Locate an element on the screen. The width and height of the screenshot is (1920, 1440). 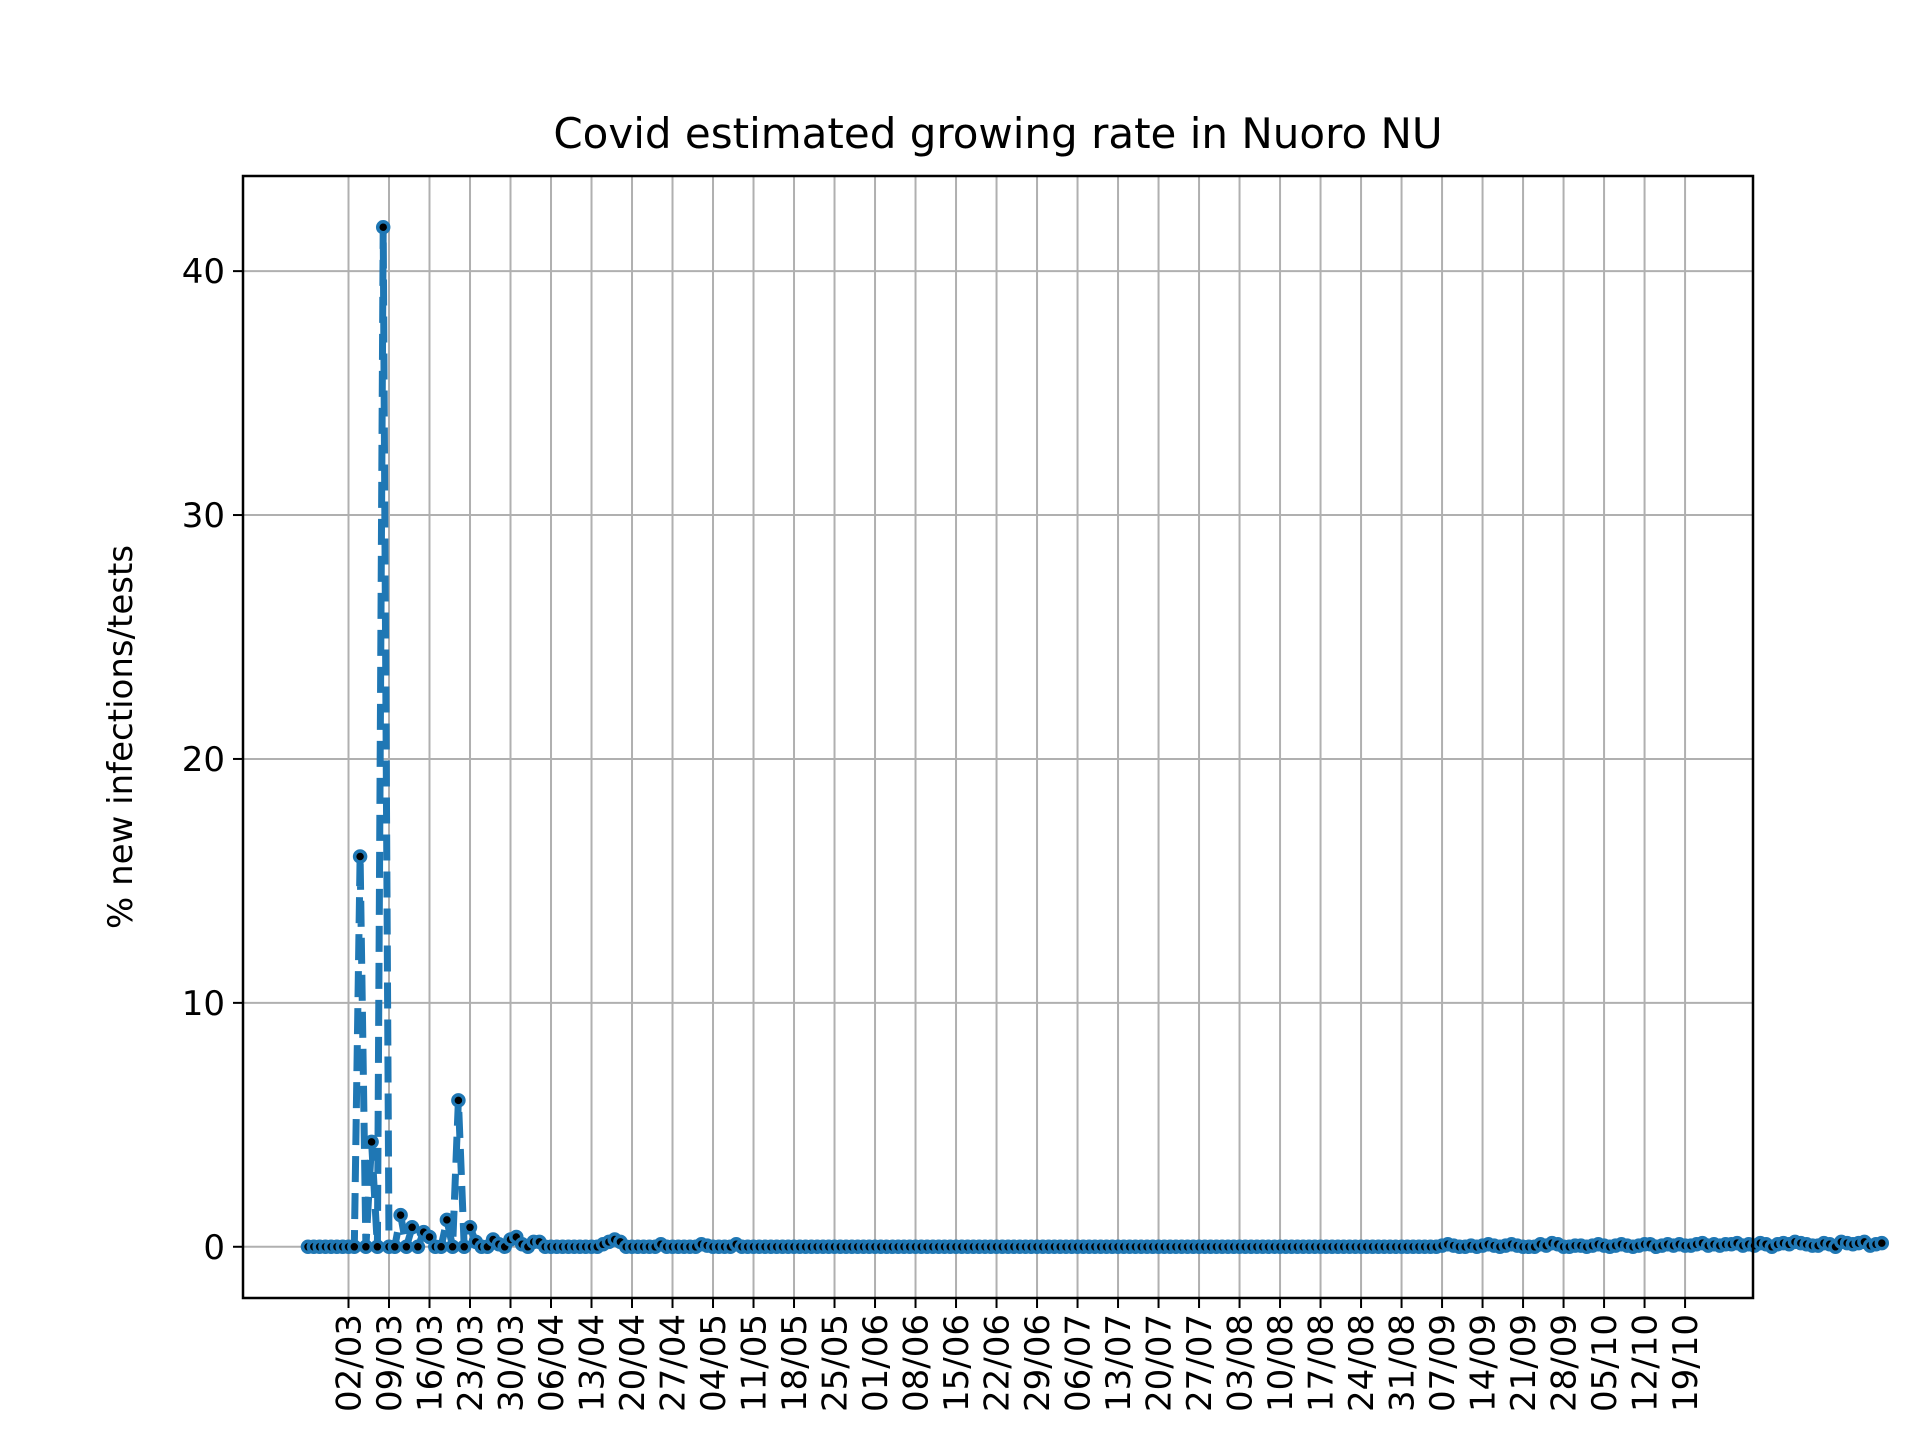
x-tick-label: 10/08 is located at coordinates (1281, 1363).